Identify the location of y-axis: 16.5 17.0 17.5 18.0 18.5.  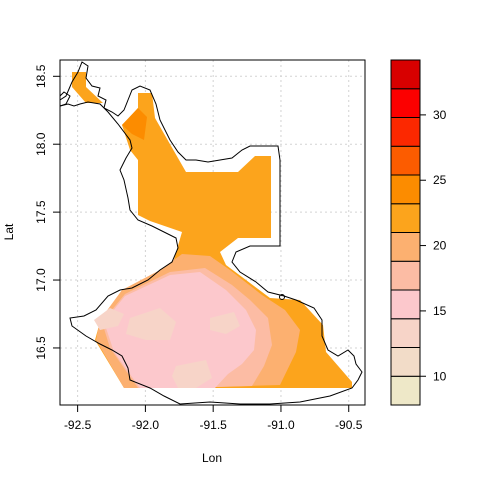
(47, 212).